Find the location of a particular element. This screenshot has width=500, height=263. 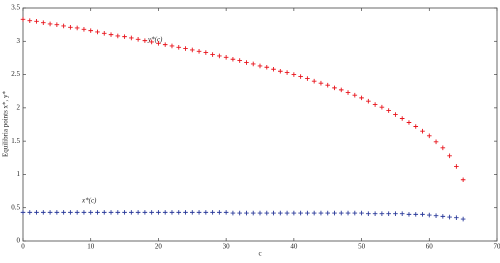

x-tick-label: 30 is located at coordinates (227, 247).